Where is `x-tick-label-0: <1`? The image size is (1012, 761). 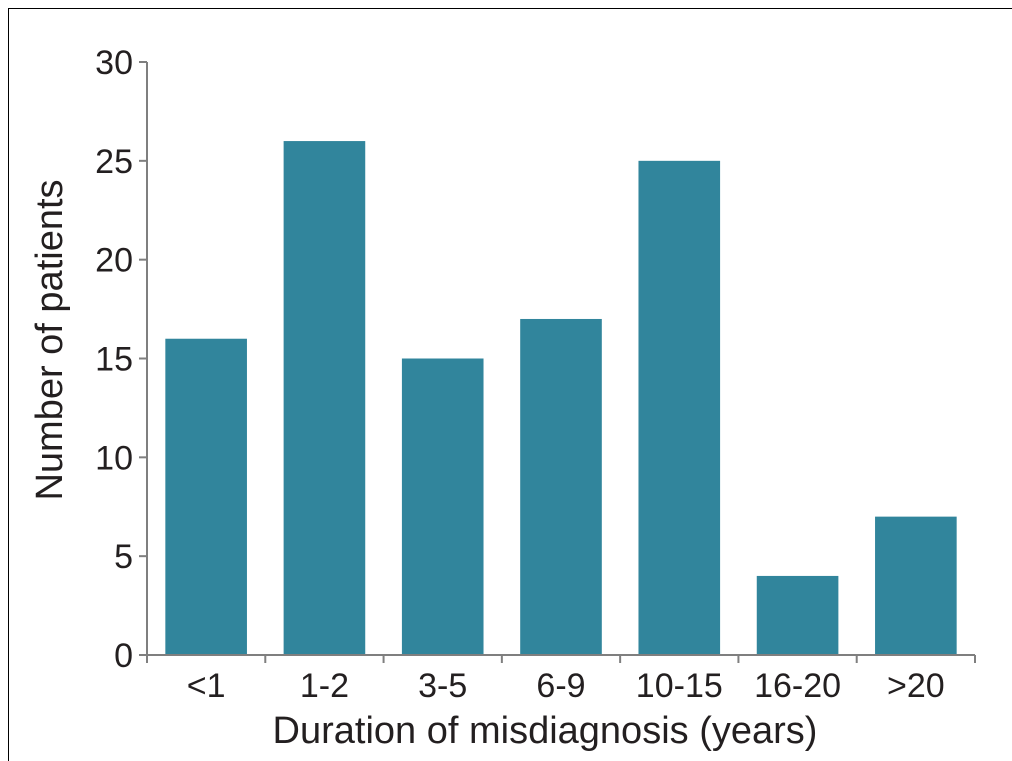
x-tick-label-0: <1 is located at coordinates (206, 686).